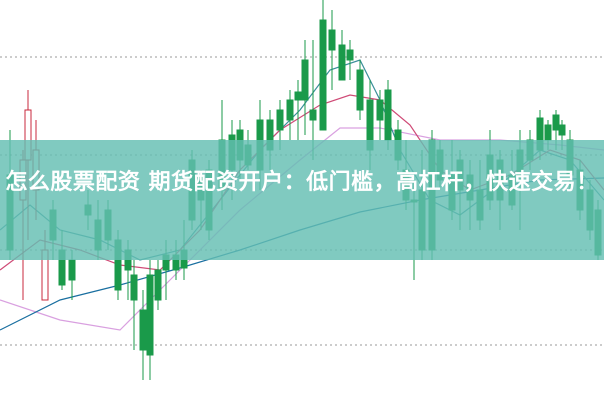 The height and width of the screenshot is (401, 604). I want to click on headline-text: 怎么股票配资 期货配资开户：低门槛，高杠杆，快速交易！, so click(302, 182).